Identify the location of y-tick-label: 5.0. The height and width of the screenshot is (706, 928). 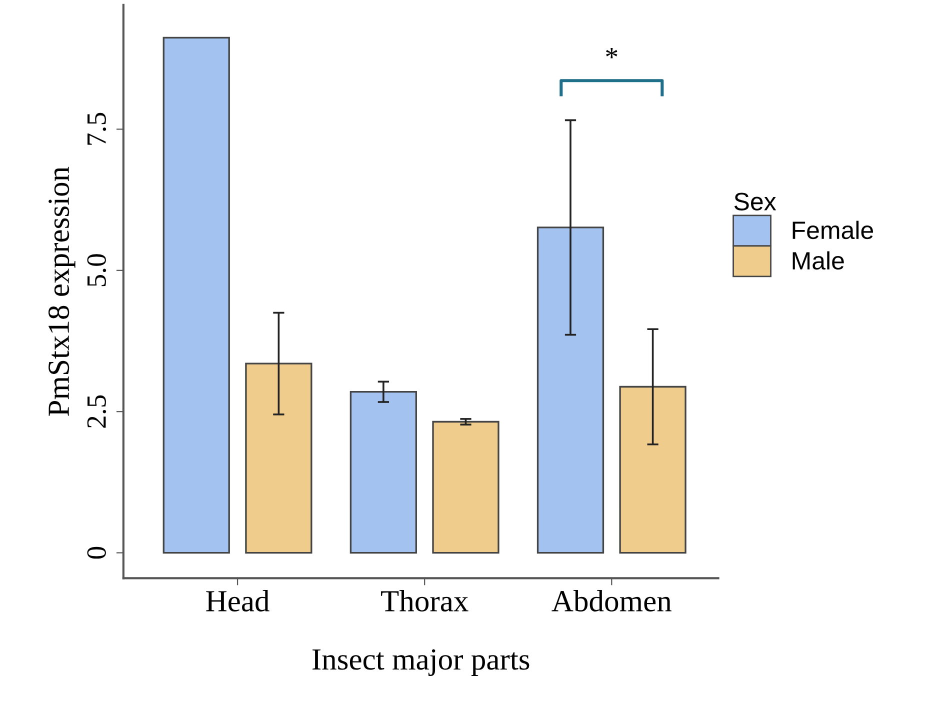
(96, 270).